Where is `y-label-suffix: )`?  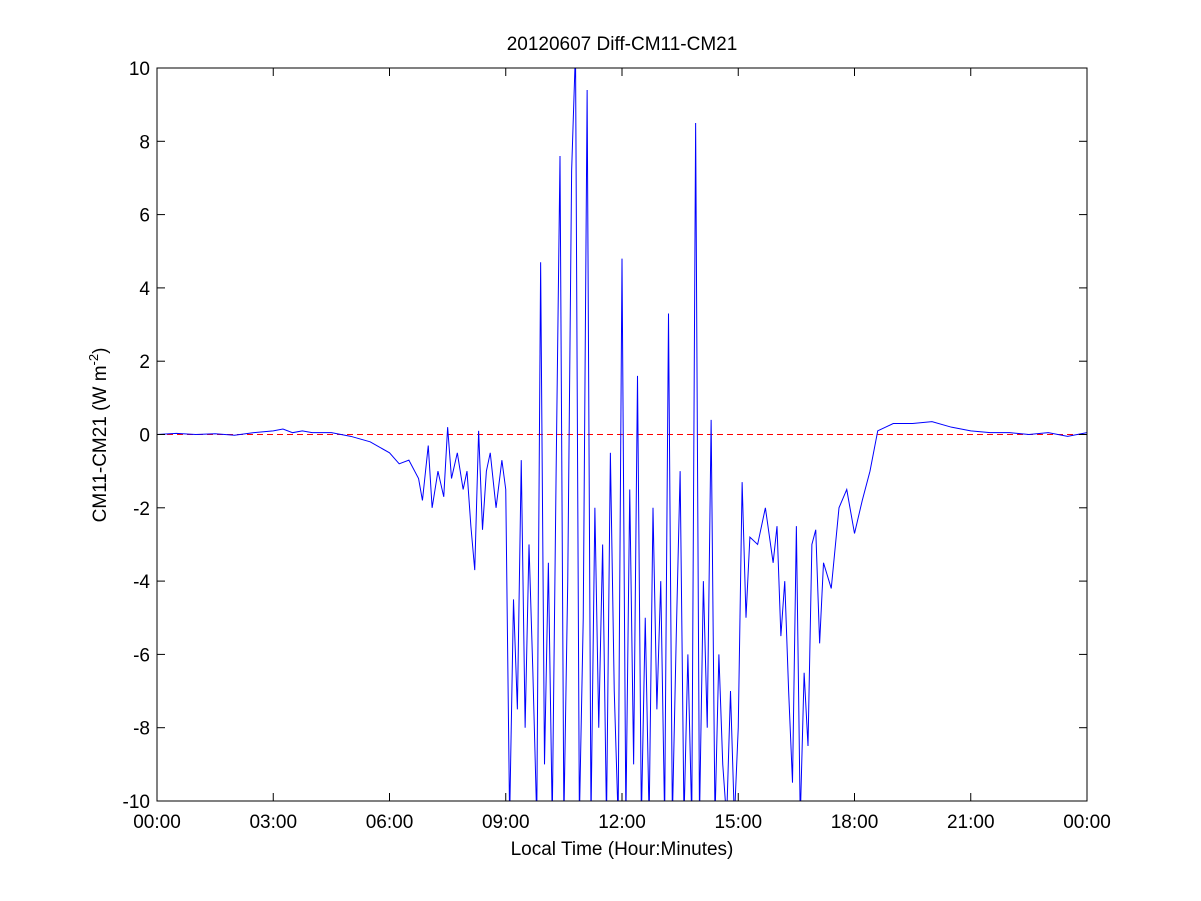
y-label-suffix: ) is located at coordinates (100, 351).